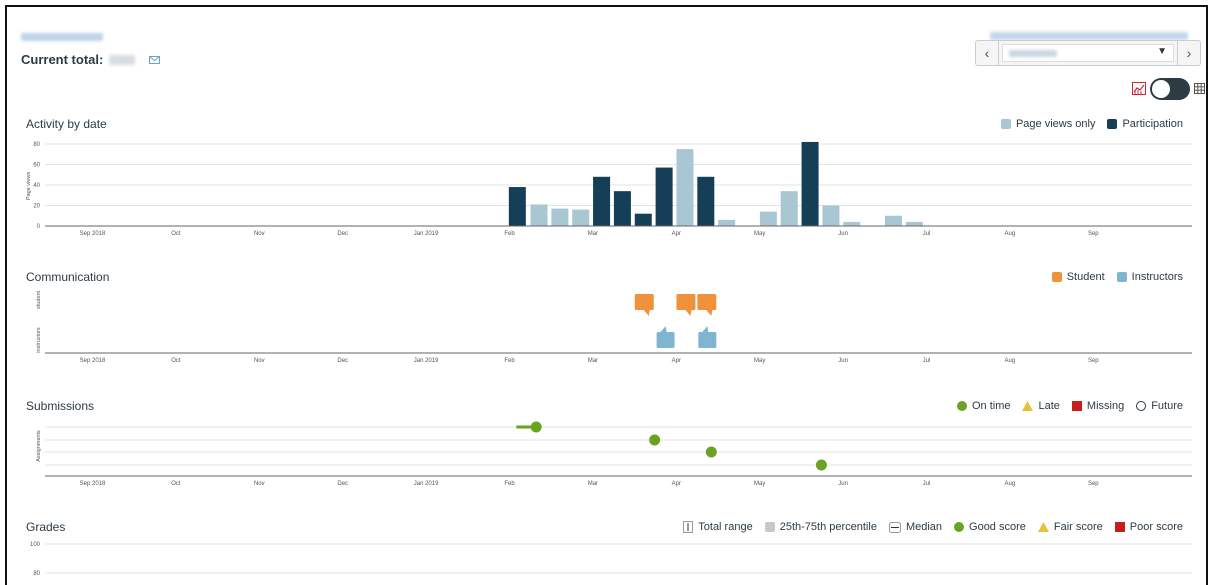 Image resolution: width=1210 pixels, height=585 pixels. What do you see at coordinates (342, 361) in the screenshot?
I see `communication-x-tick-label: Dec` at bounding box center [342, 361].